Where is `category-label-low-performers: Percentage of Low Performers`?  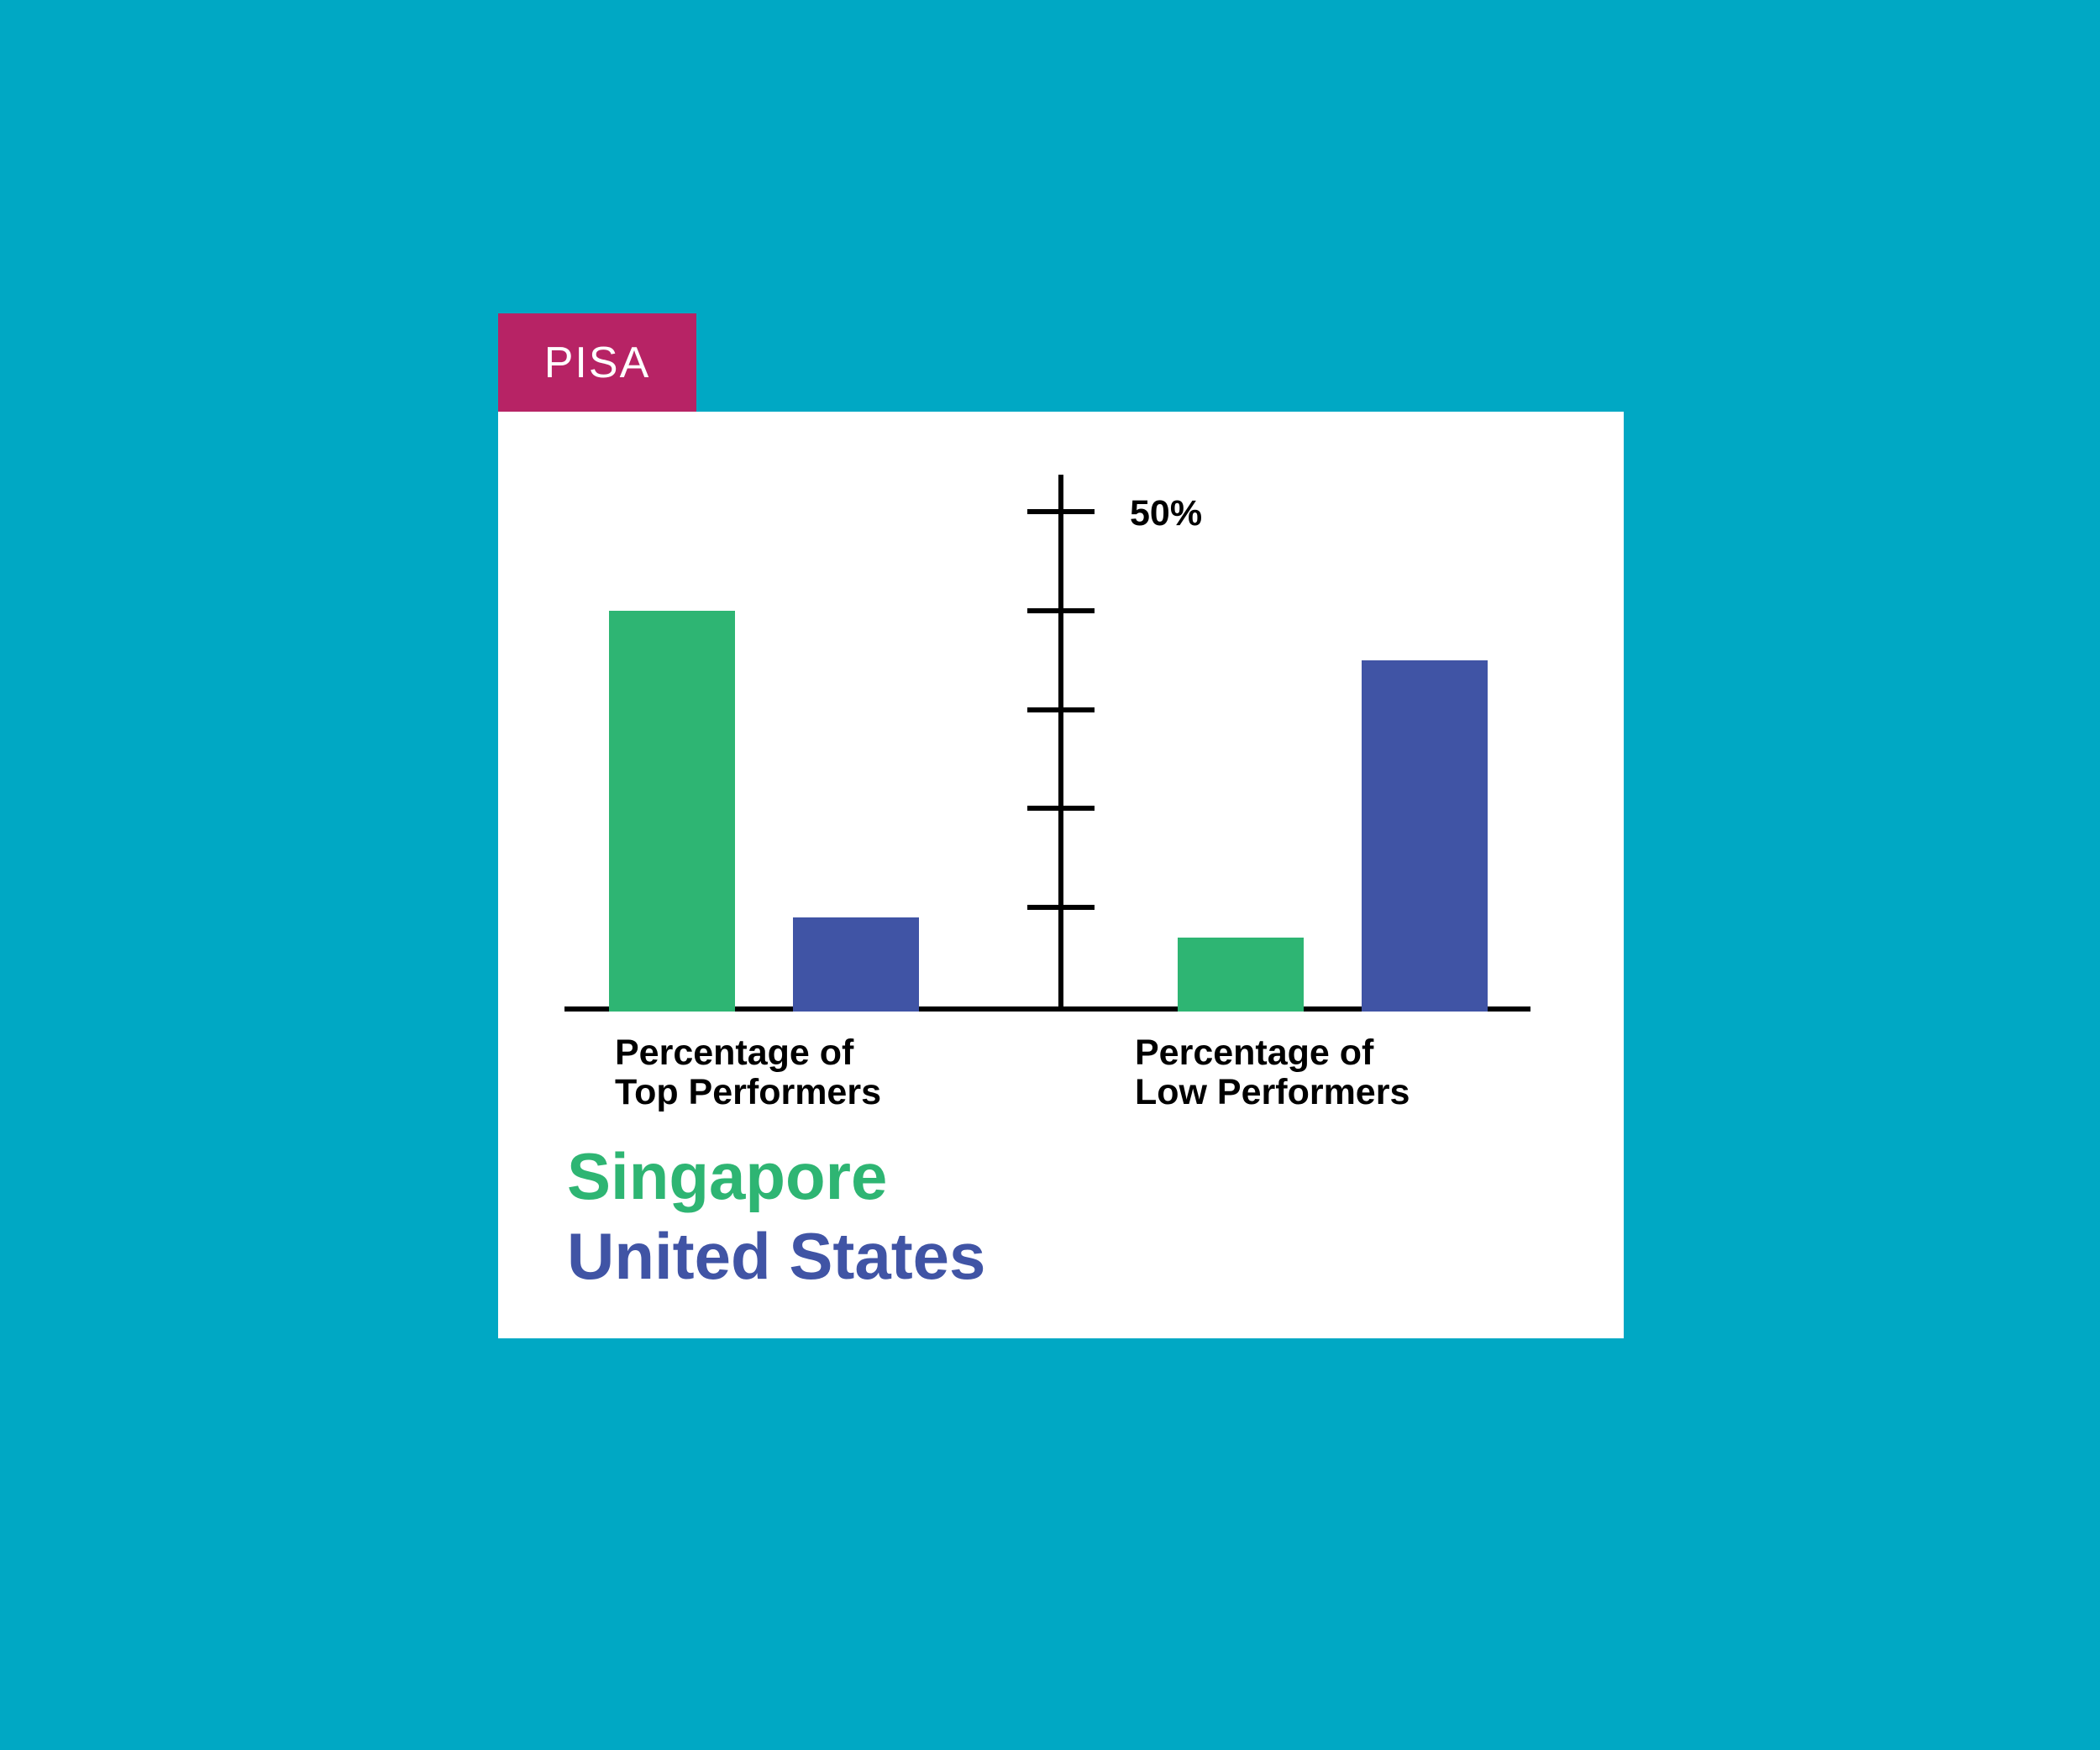 category-label-low-performers: Percentage of Low Performers is located at coordinates (1272, 1072).